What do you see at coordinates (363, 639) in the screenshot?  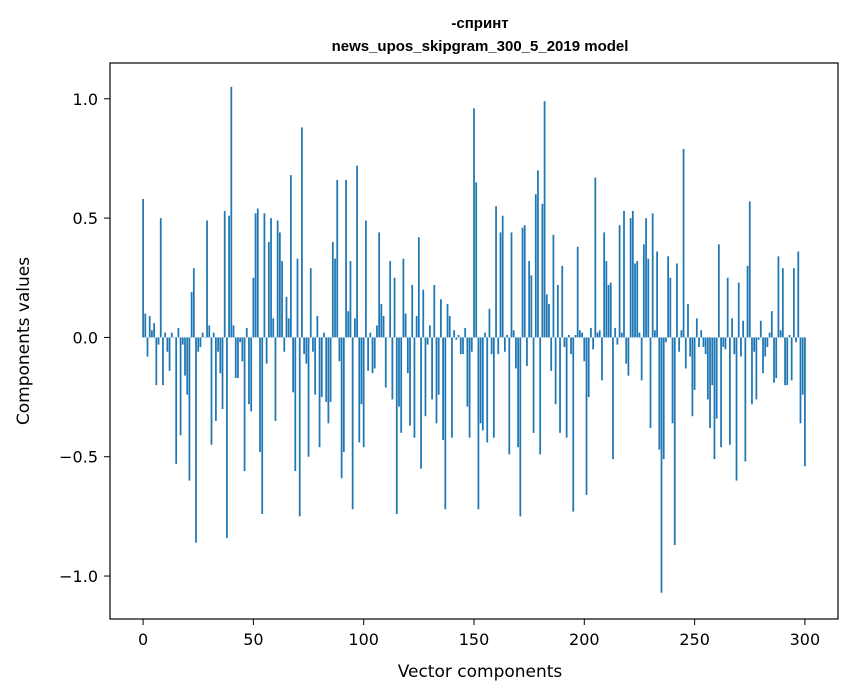 I see `x-tick-label: 100` at bounding box center [363, 639].